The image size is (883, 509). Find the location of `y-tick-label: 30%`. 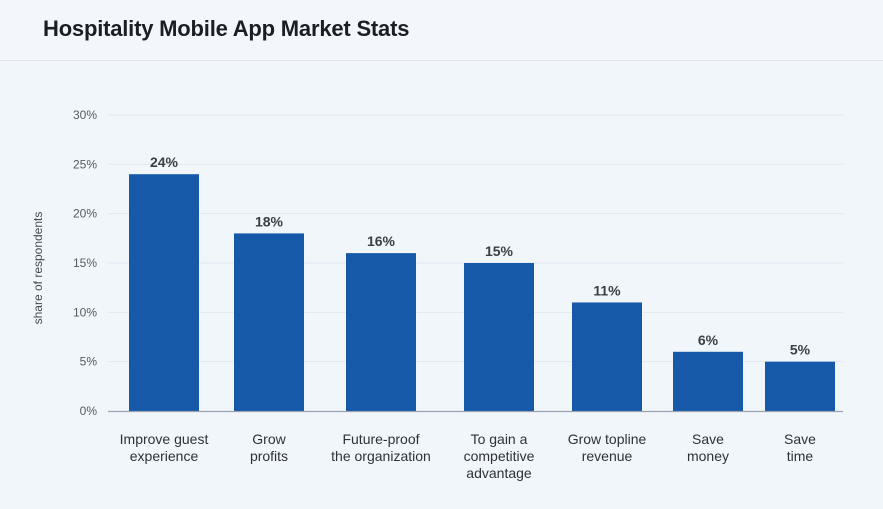

y-tick-label: 30% is located at coordinates (85, 115).